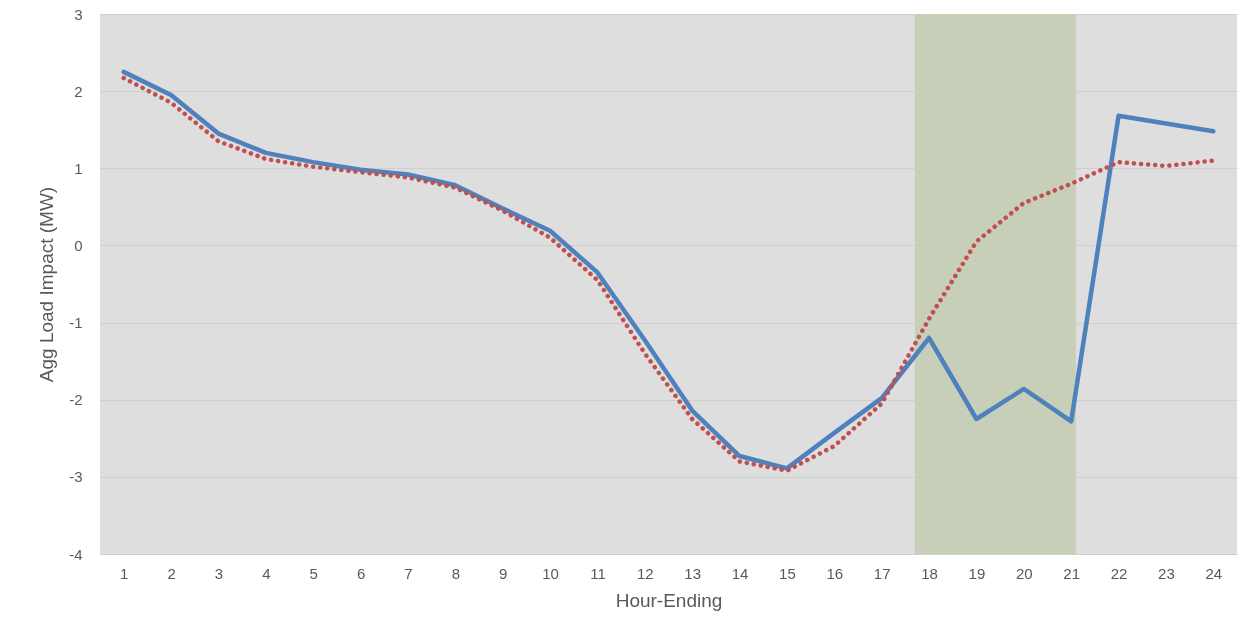 The height and width of the screenshot is (639, 1243). Describe the element at coordinates (645, 573) in the screenshot. I see `x-tick-label: 12` at that location.